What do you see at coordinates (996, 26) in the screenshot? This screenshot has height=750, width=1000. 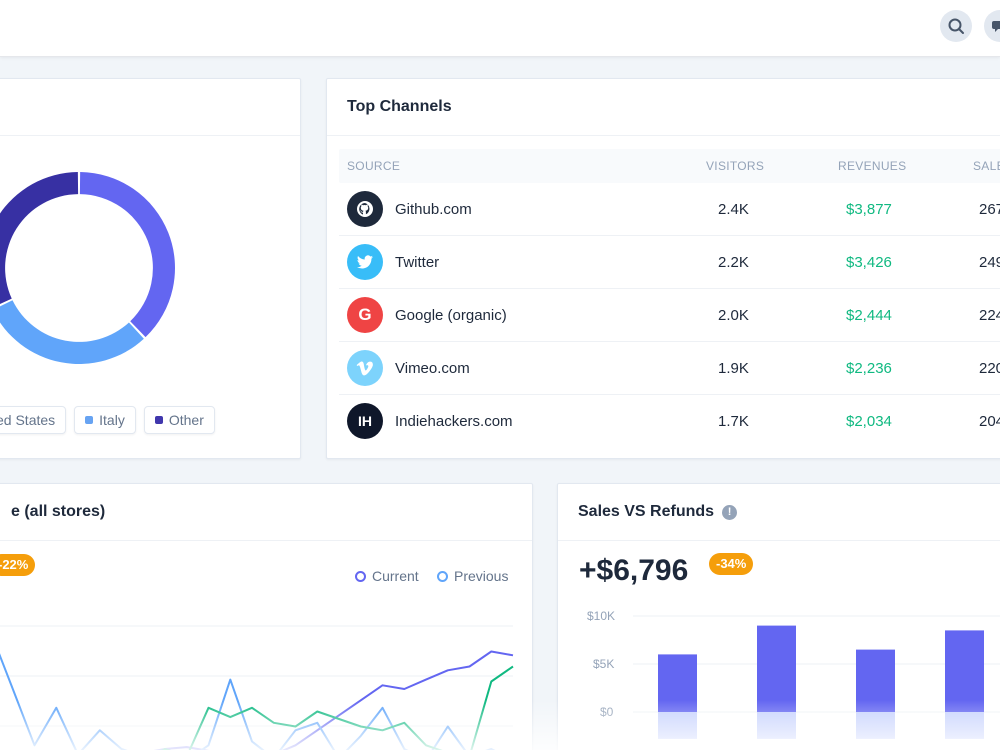 I see `chat-icon` at bounding box center [996, 26].